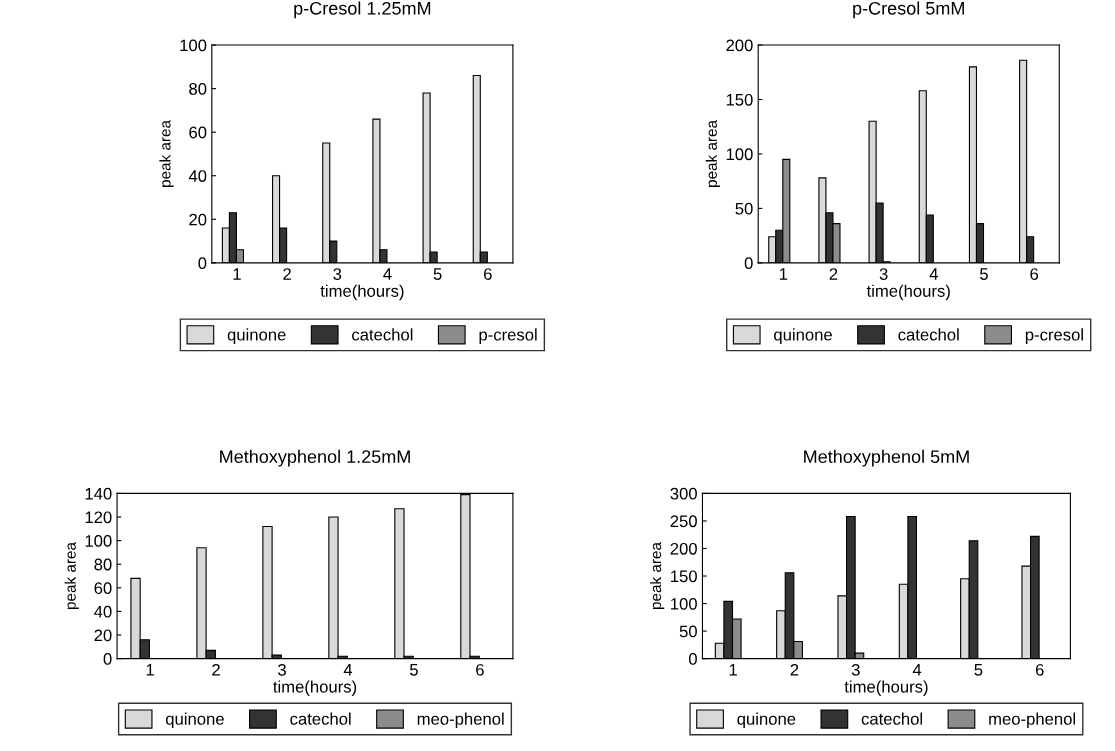 The image size is (1115, 751). What do you see at coordinates (683, 521) in the screenshot?
I see `y-tick-label: 250` at bounding box center [683, 521].